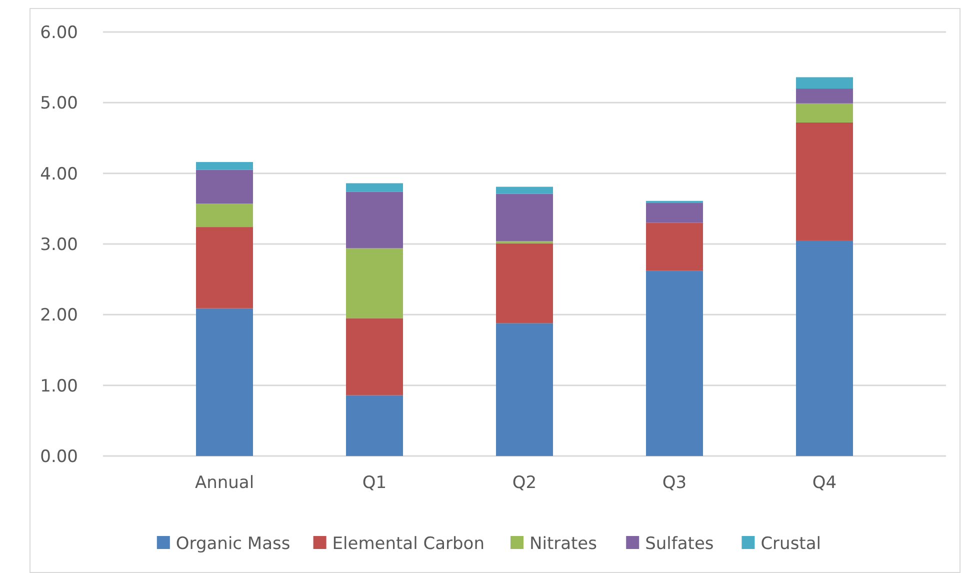 Image resolution: width=961 pixels, height=573 pixels. I want to click on legend-label: Nitrates, so click(564, 544).